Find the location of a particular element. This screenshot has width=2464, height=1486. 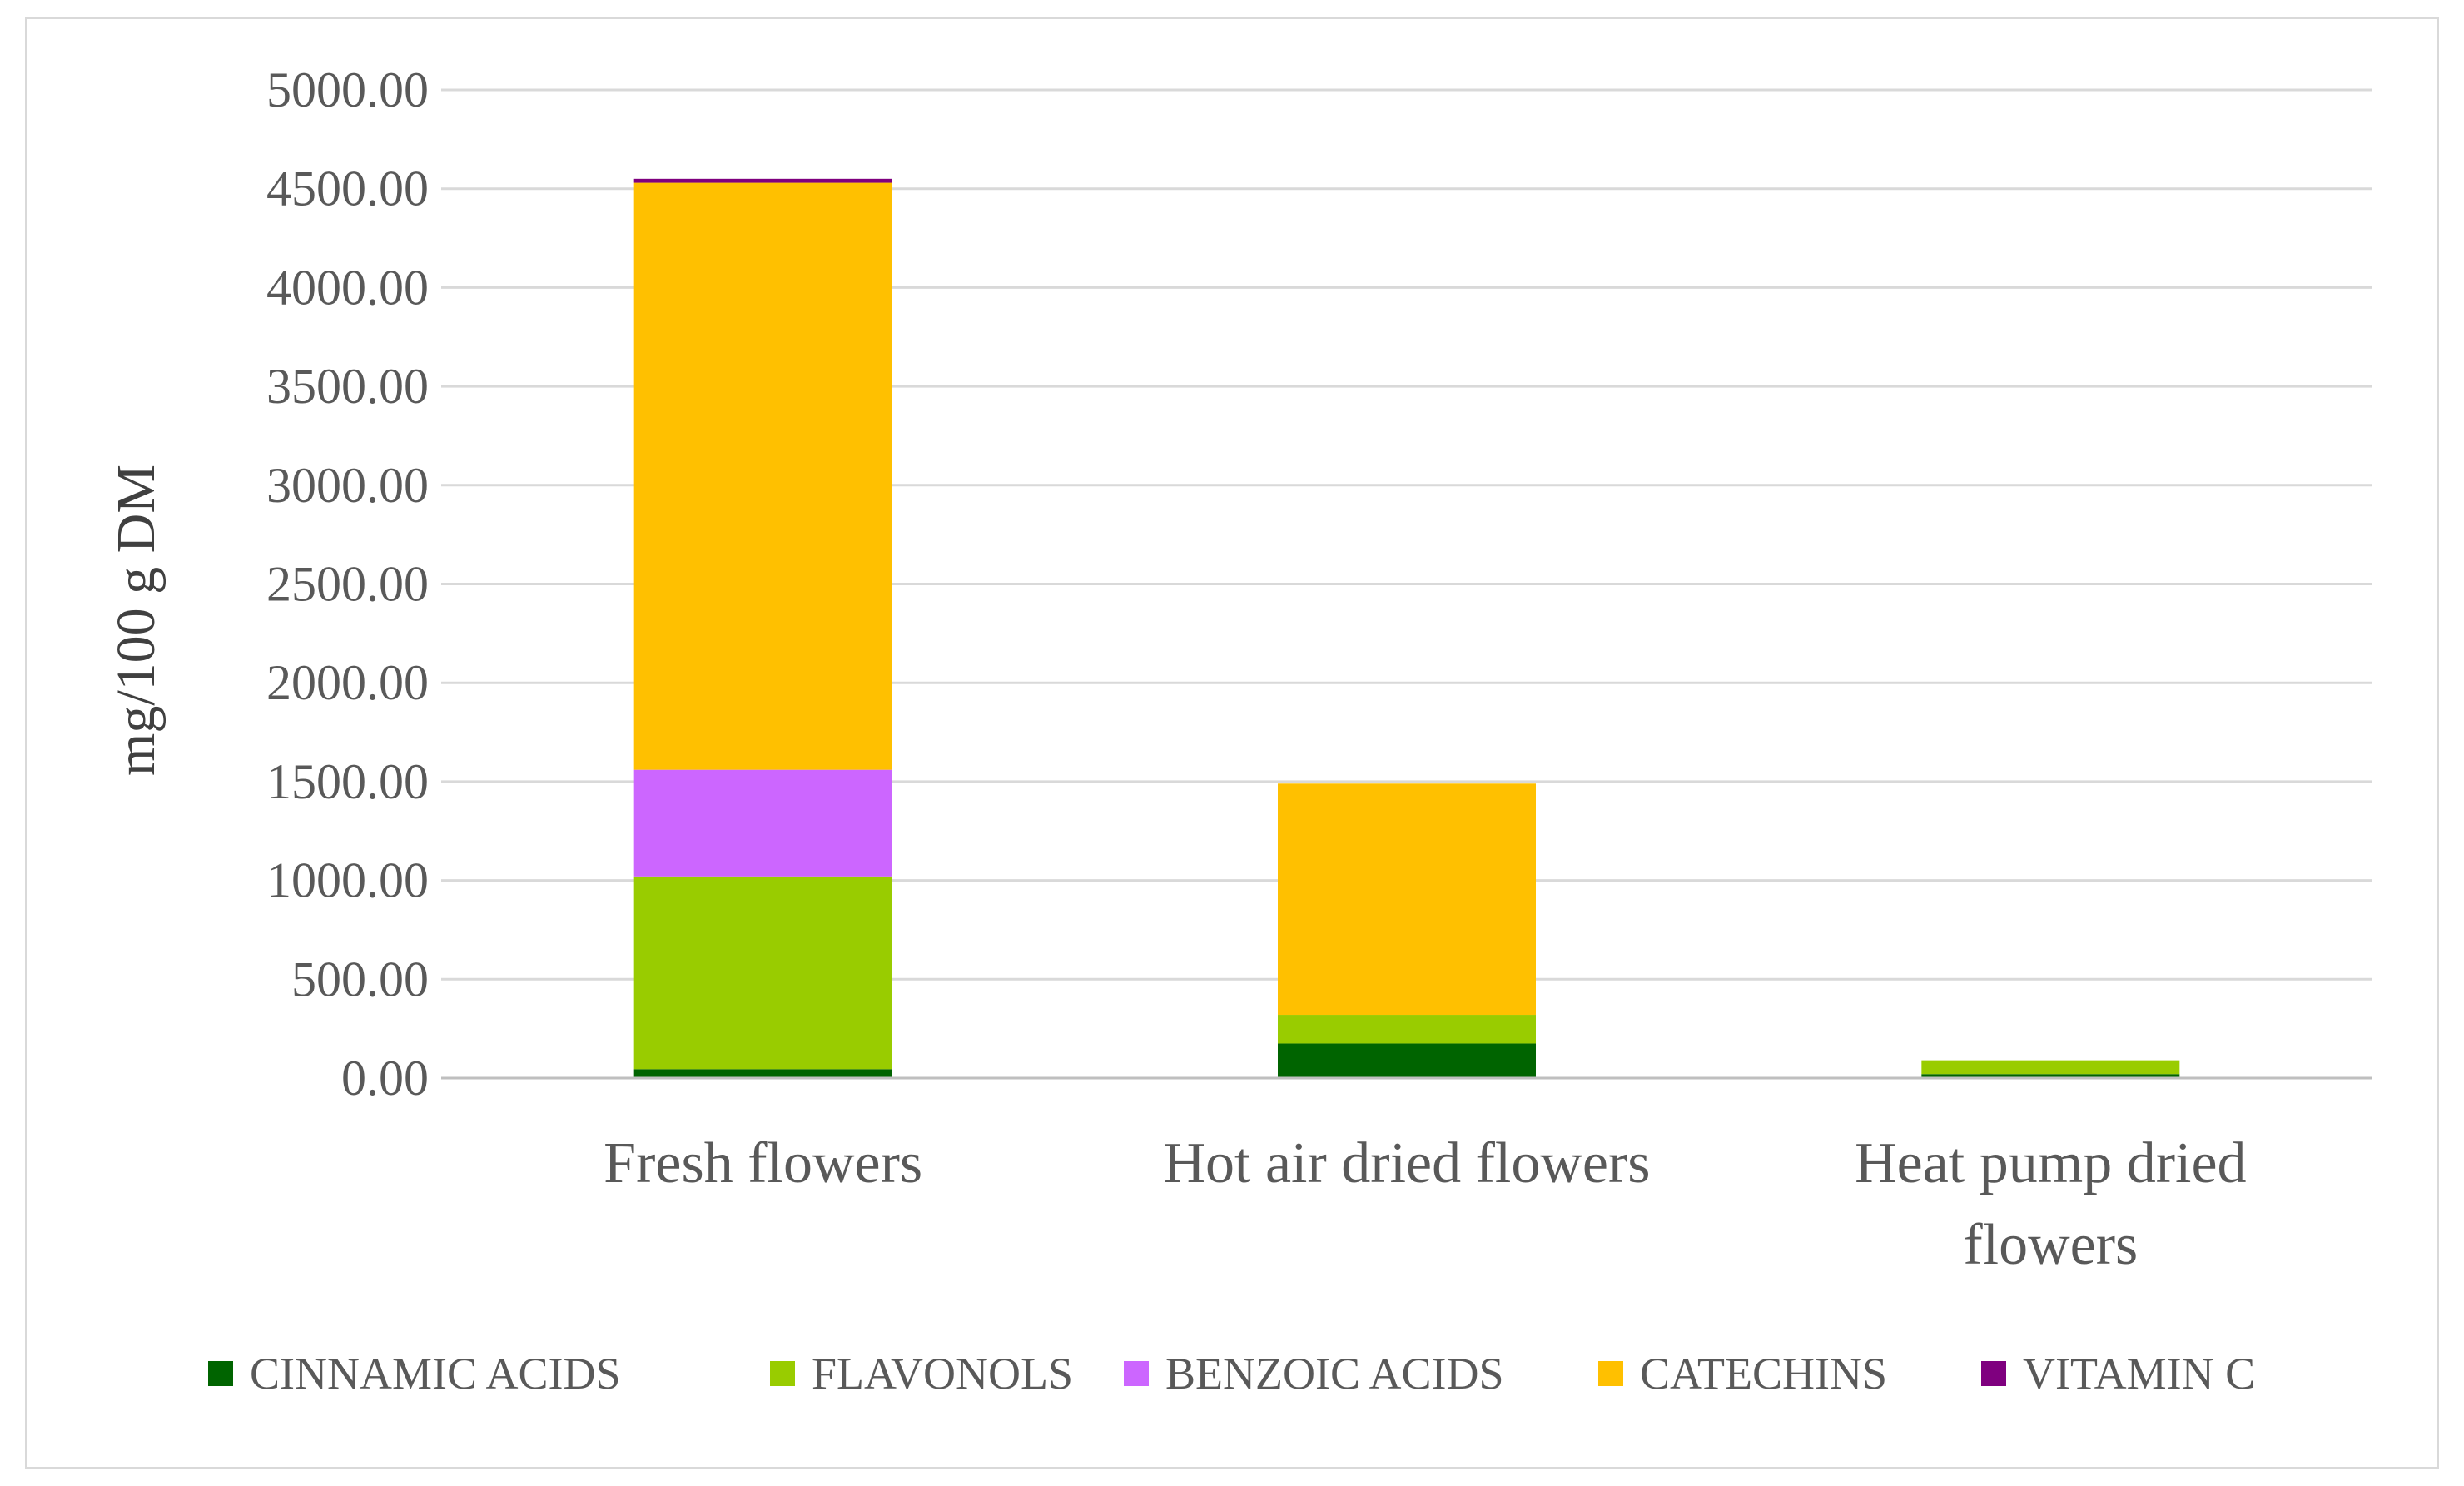

y-tick-label: 0.00 is located at coordinates (385, 1078).